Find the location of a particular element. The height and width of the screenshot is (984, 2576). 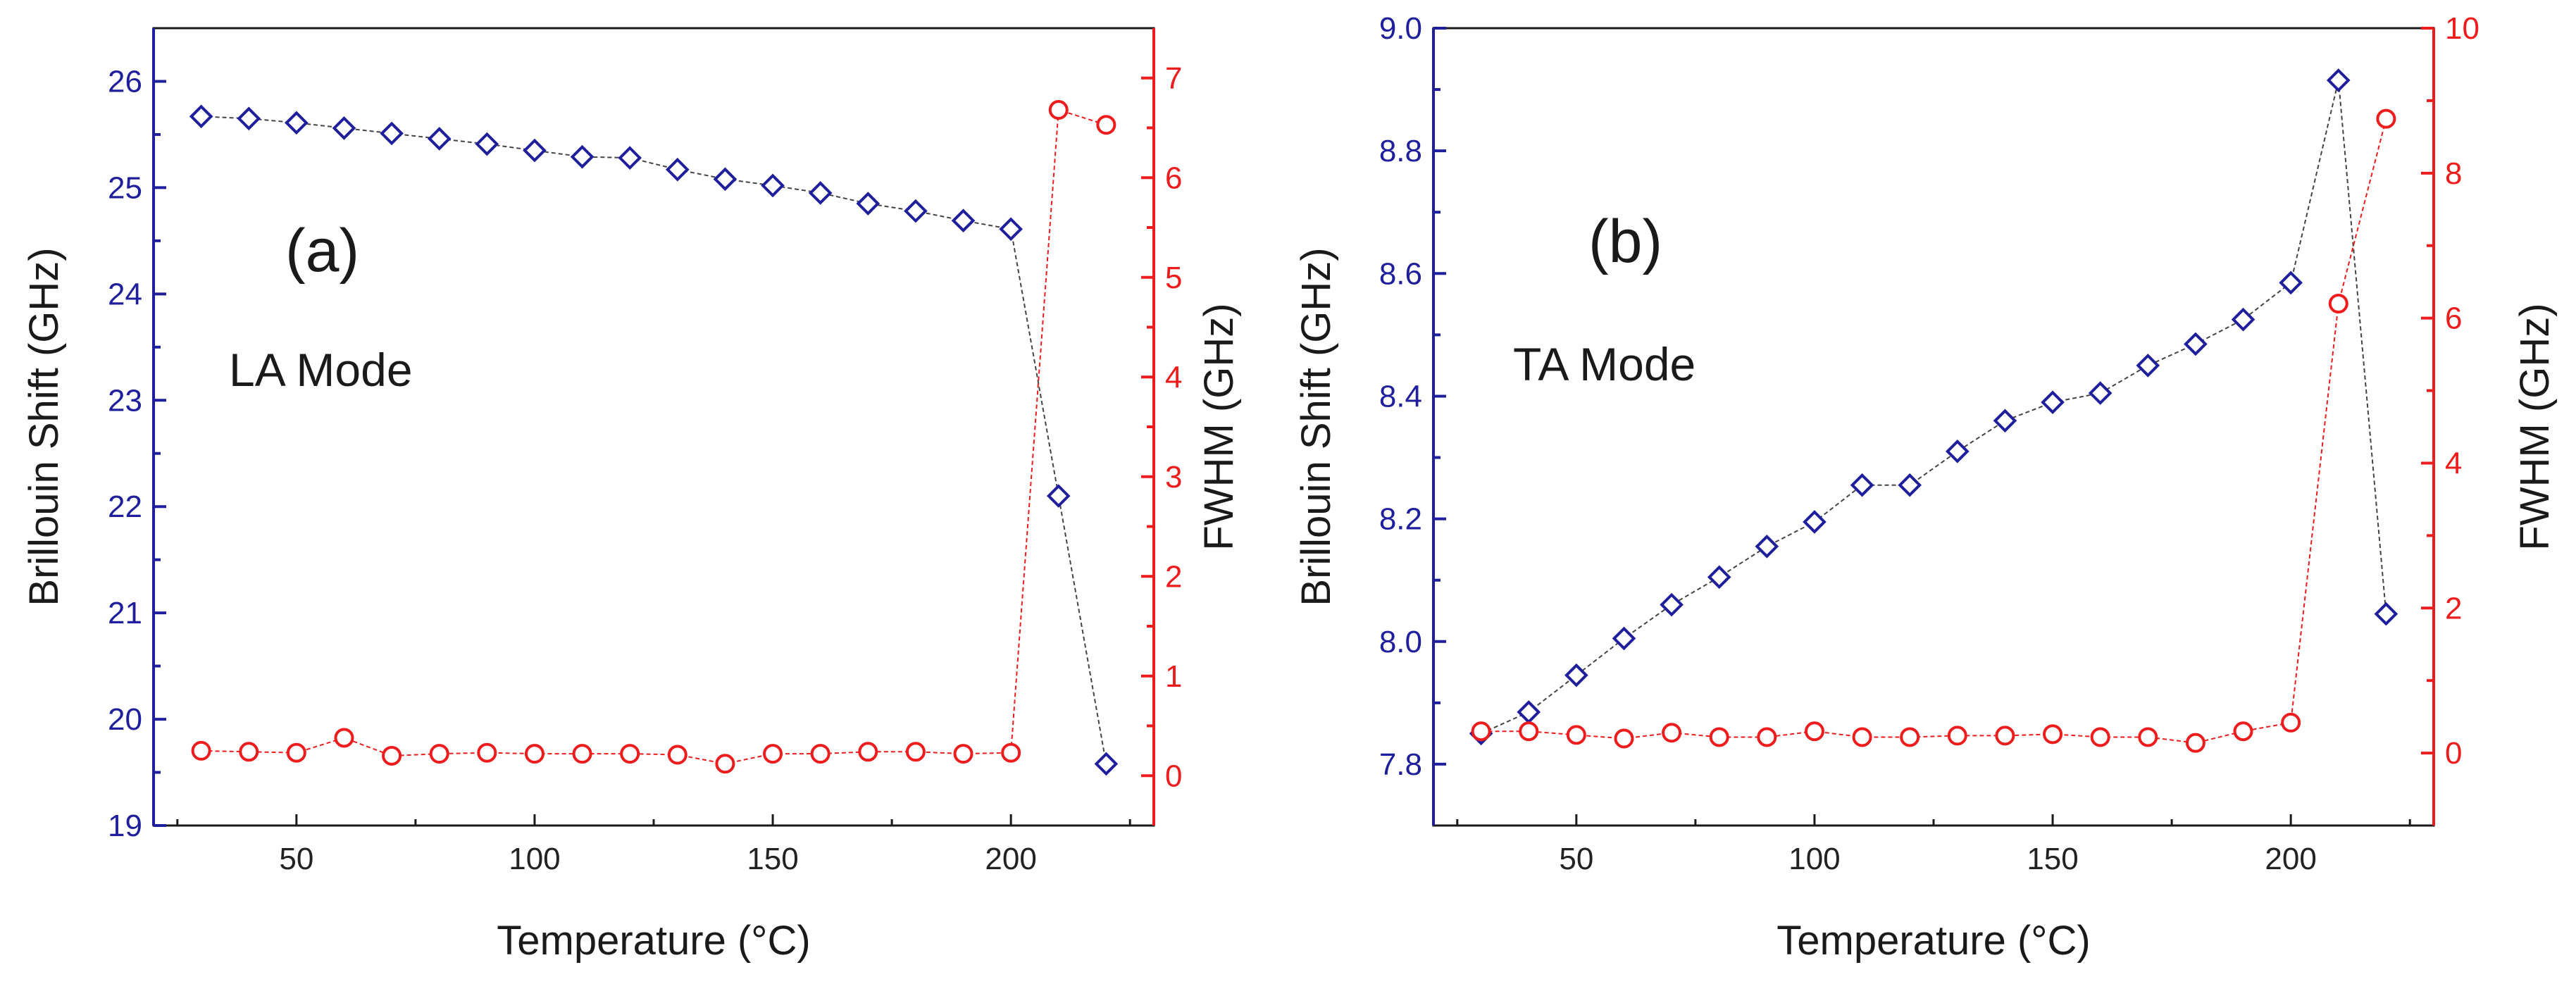

y-tick-label: 24 is located at coordinates (125, 294).